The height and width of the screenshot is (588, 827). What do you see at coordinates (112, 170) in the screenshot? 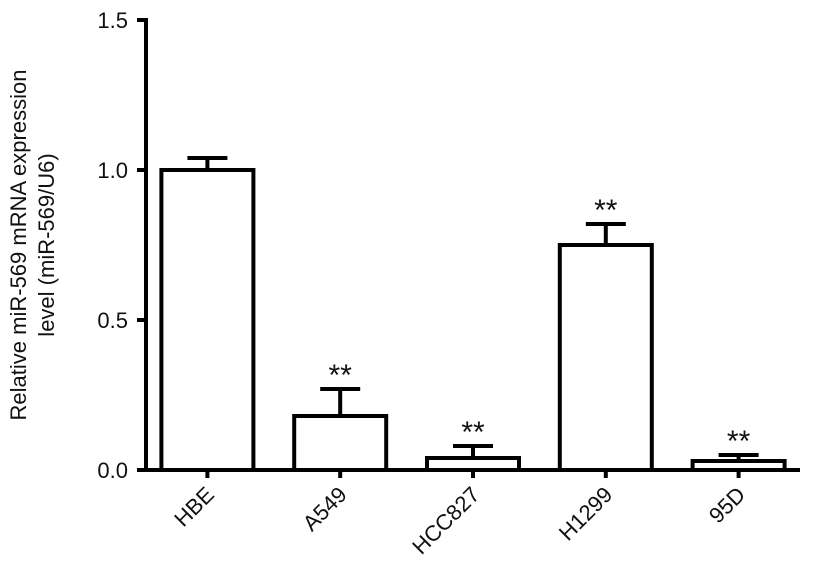
I see `y-tick-label: 1.0` at bounding box center [112, 170].